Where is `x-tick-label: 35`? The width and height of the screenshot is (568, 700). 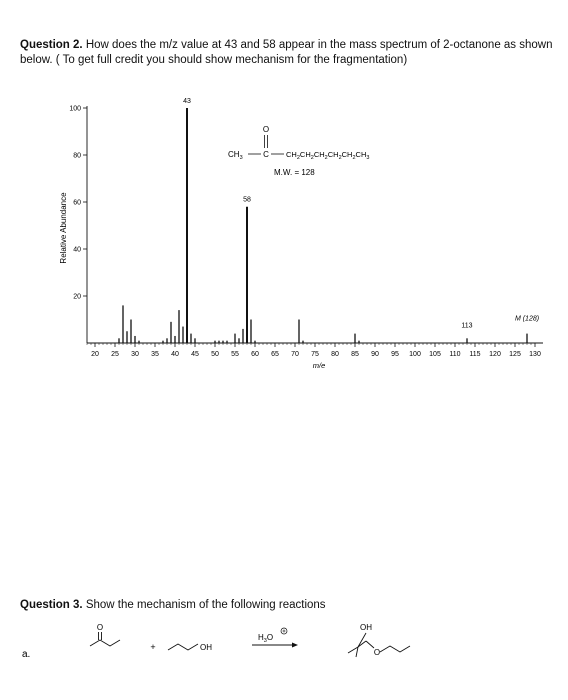 x-tick-label: 35 is located at coordinates (155, 354).